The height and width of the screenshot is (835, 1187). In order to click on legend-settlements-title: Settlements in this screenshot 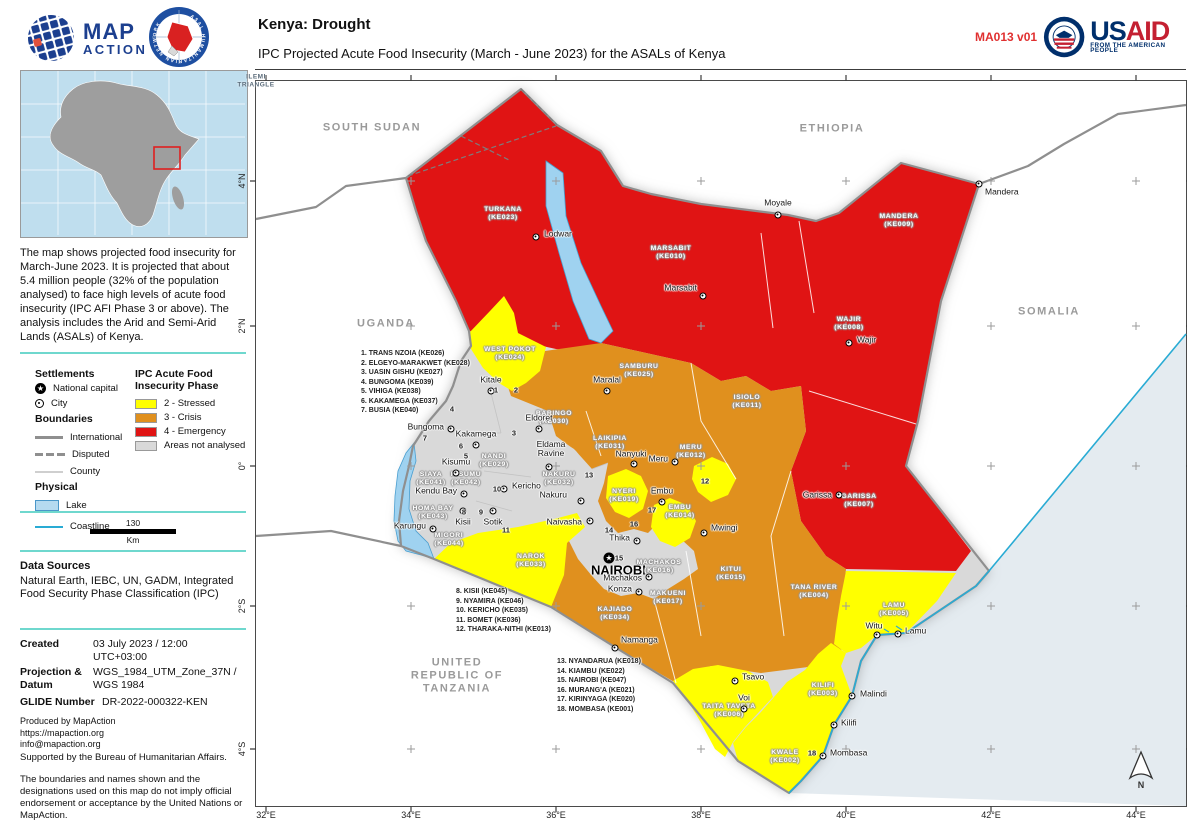, I will do `click(65, 374)`.